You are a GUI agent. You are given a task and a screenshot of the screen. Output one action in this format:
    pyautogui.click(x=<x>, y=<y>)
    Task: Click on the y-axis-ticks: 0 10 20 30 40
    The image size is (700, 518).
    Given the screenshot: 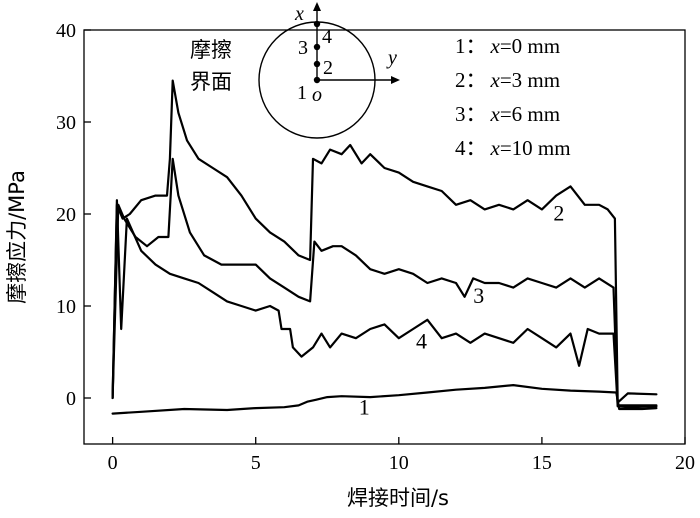 What is the action you would take?
    pyautogui.click(x=73, y=215)
    